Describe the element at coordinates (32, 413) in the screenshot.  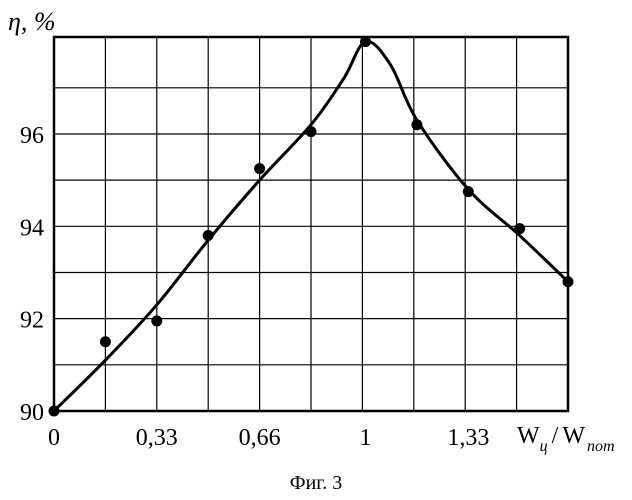
I see `y-tick-label: 90` at that location.